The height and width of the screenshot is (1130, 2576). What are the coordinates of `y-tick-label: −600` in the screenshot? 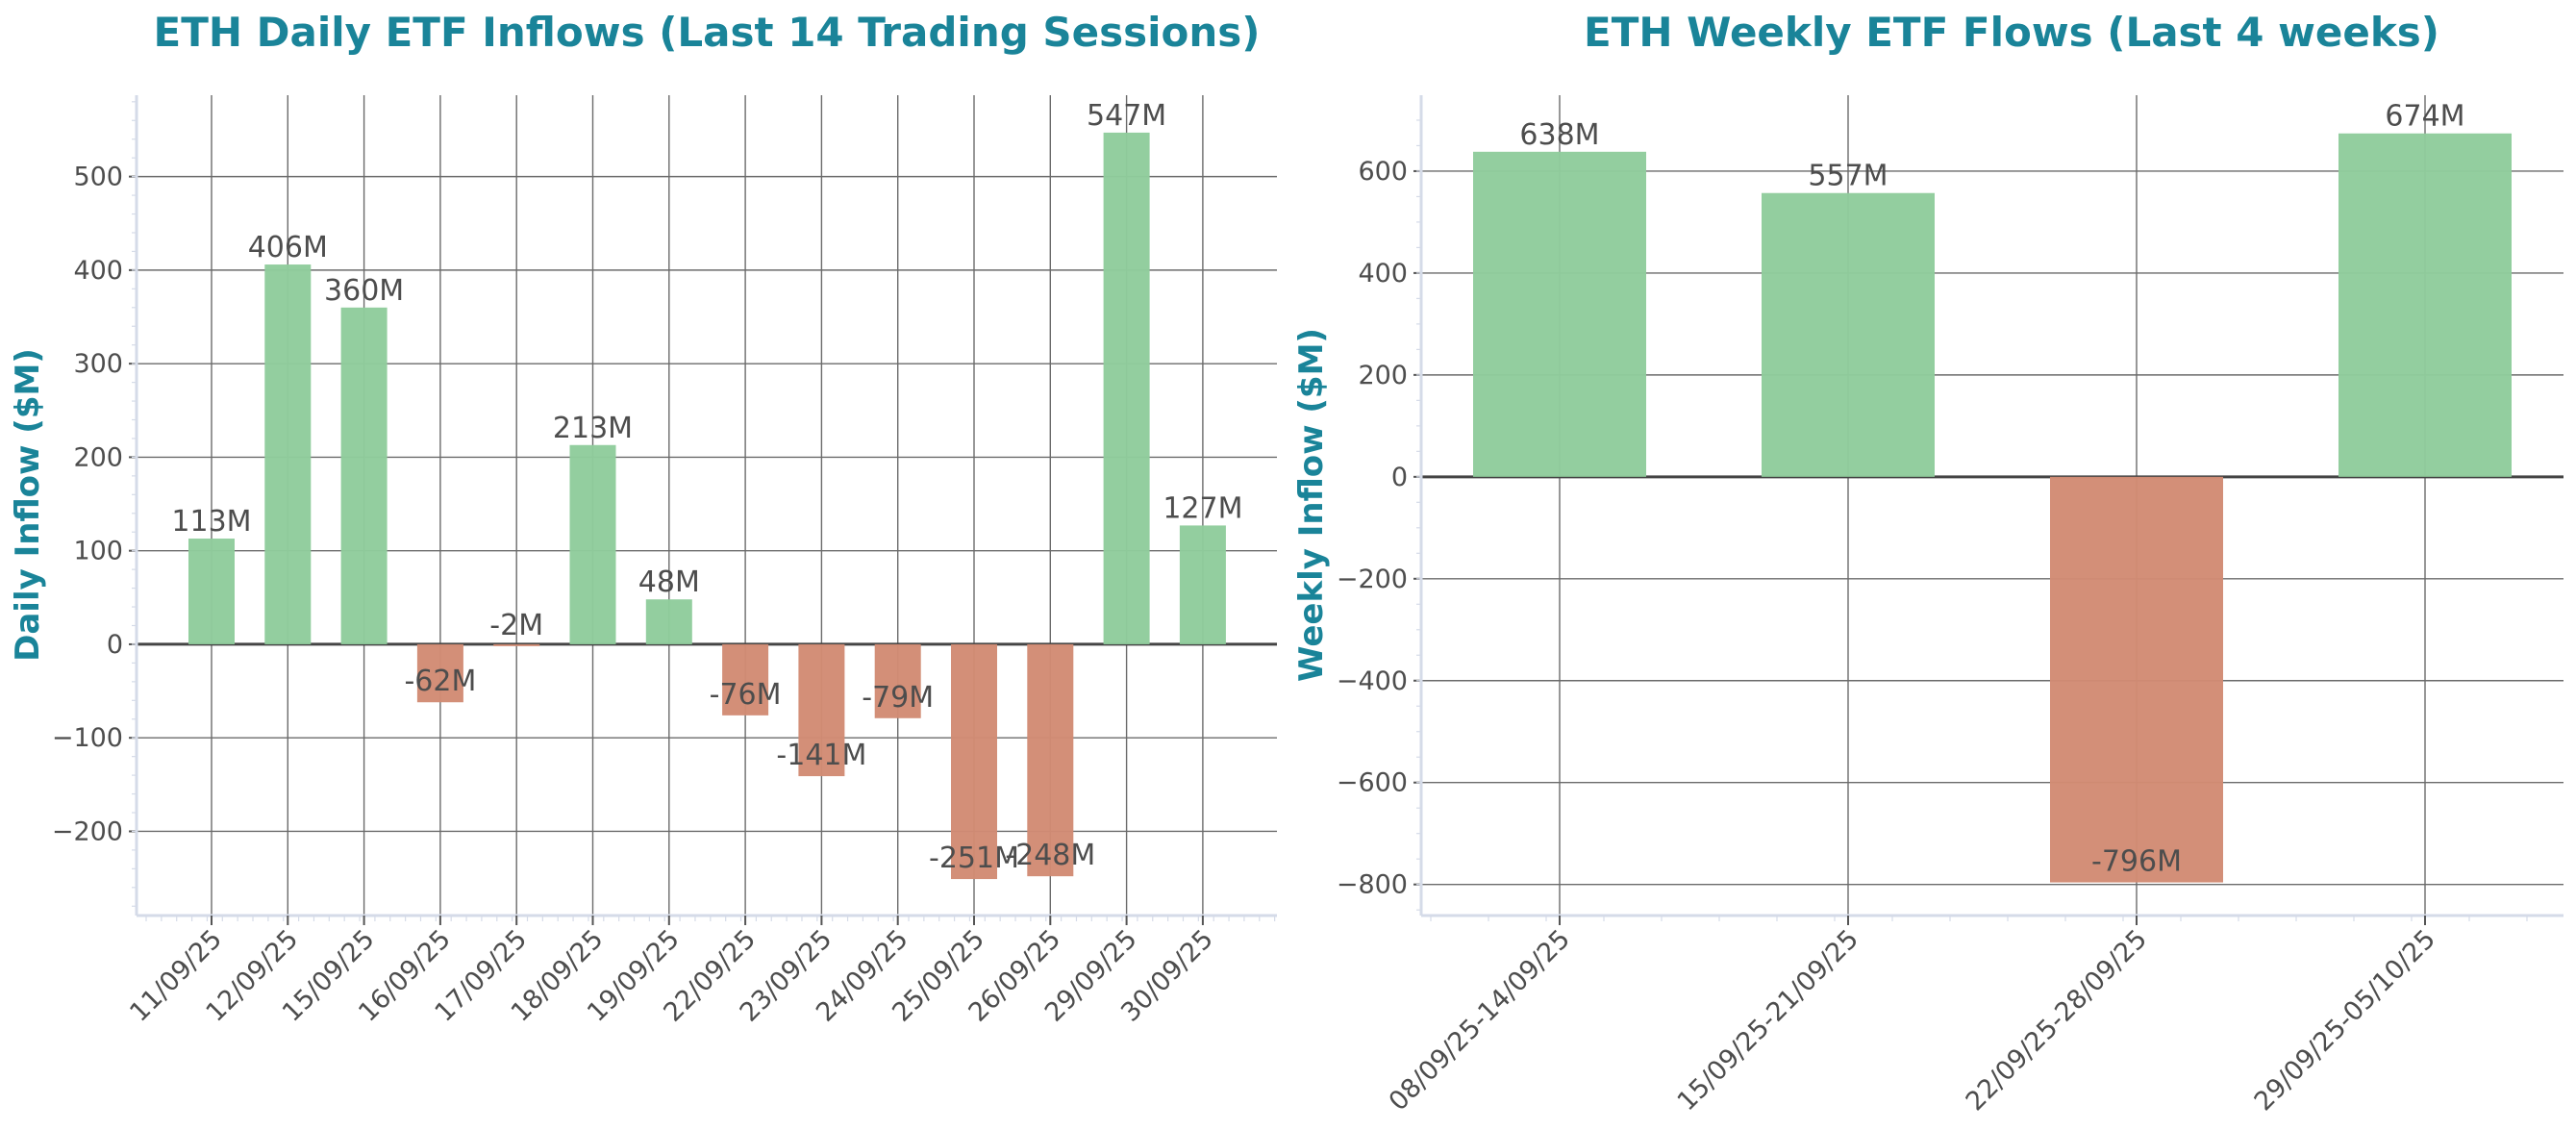 It's located at (1372, 783).